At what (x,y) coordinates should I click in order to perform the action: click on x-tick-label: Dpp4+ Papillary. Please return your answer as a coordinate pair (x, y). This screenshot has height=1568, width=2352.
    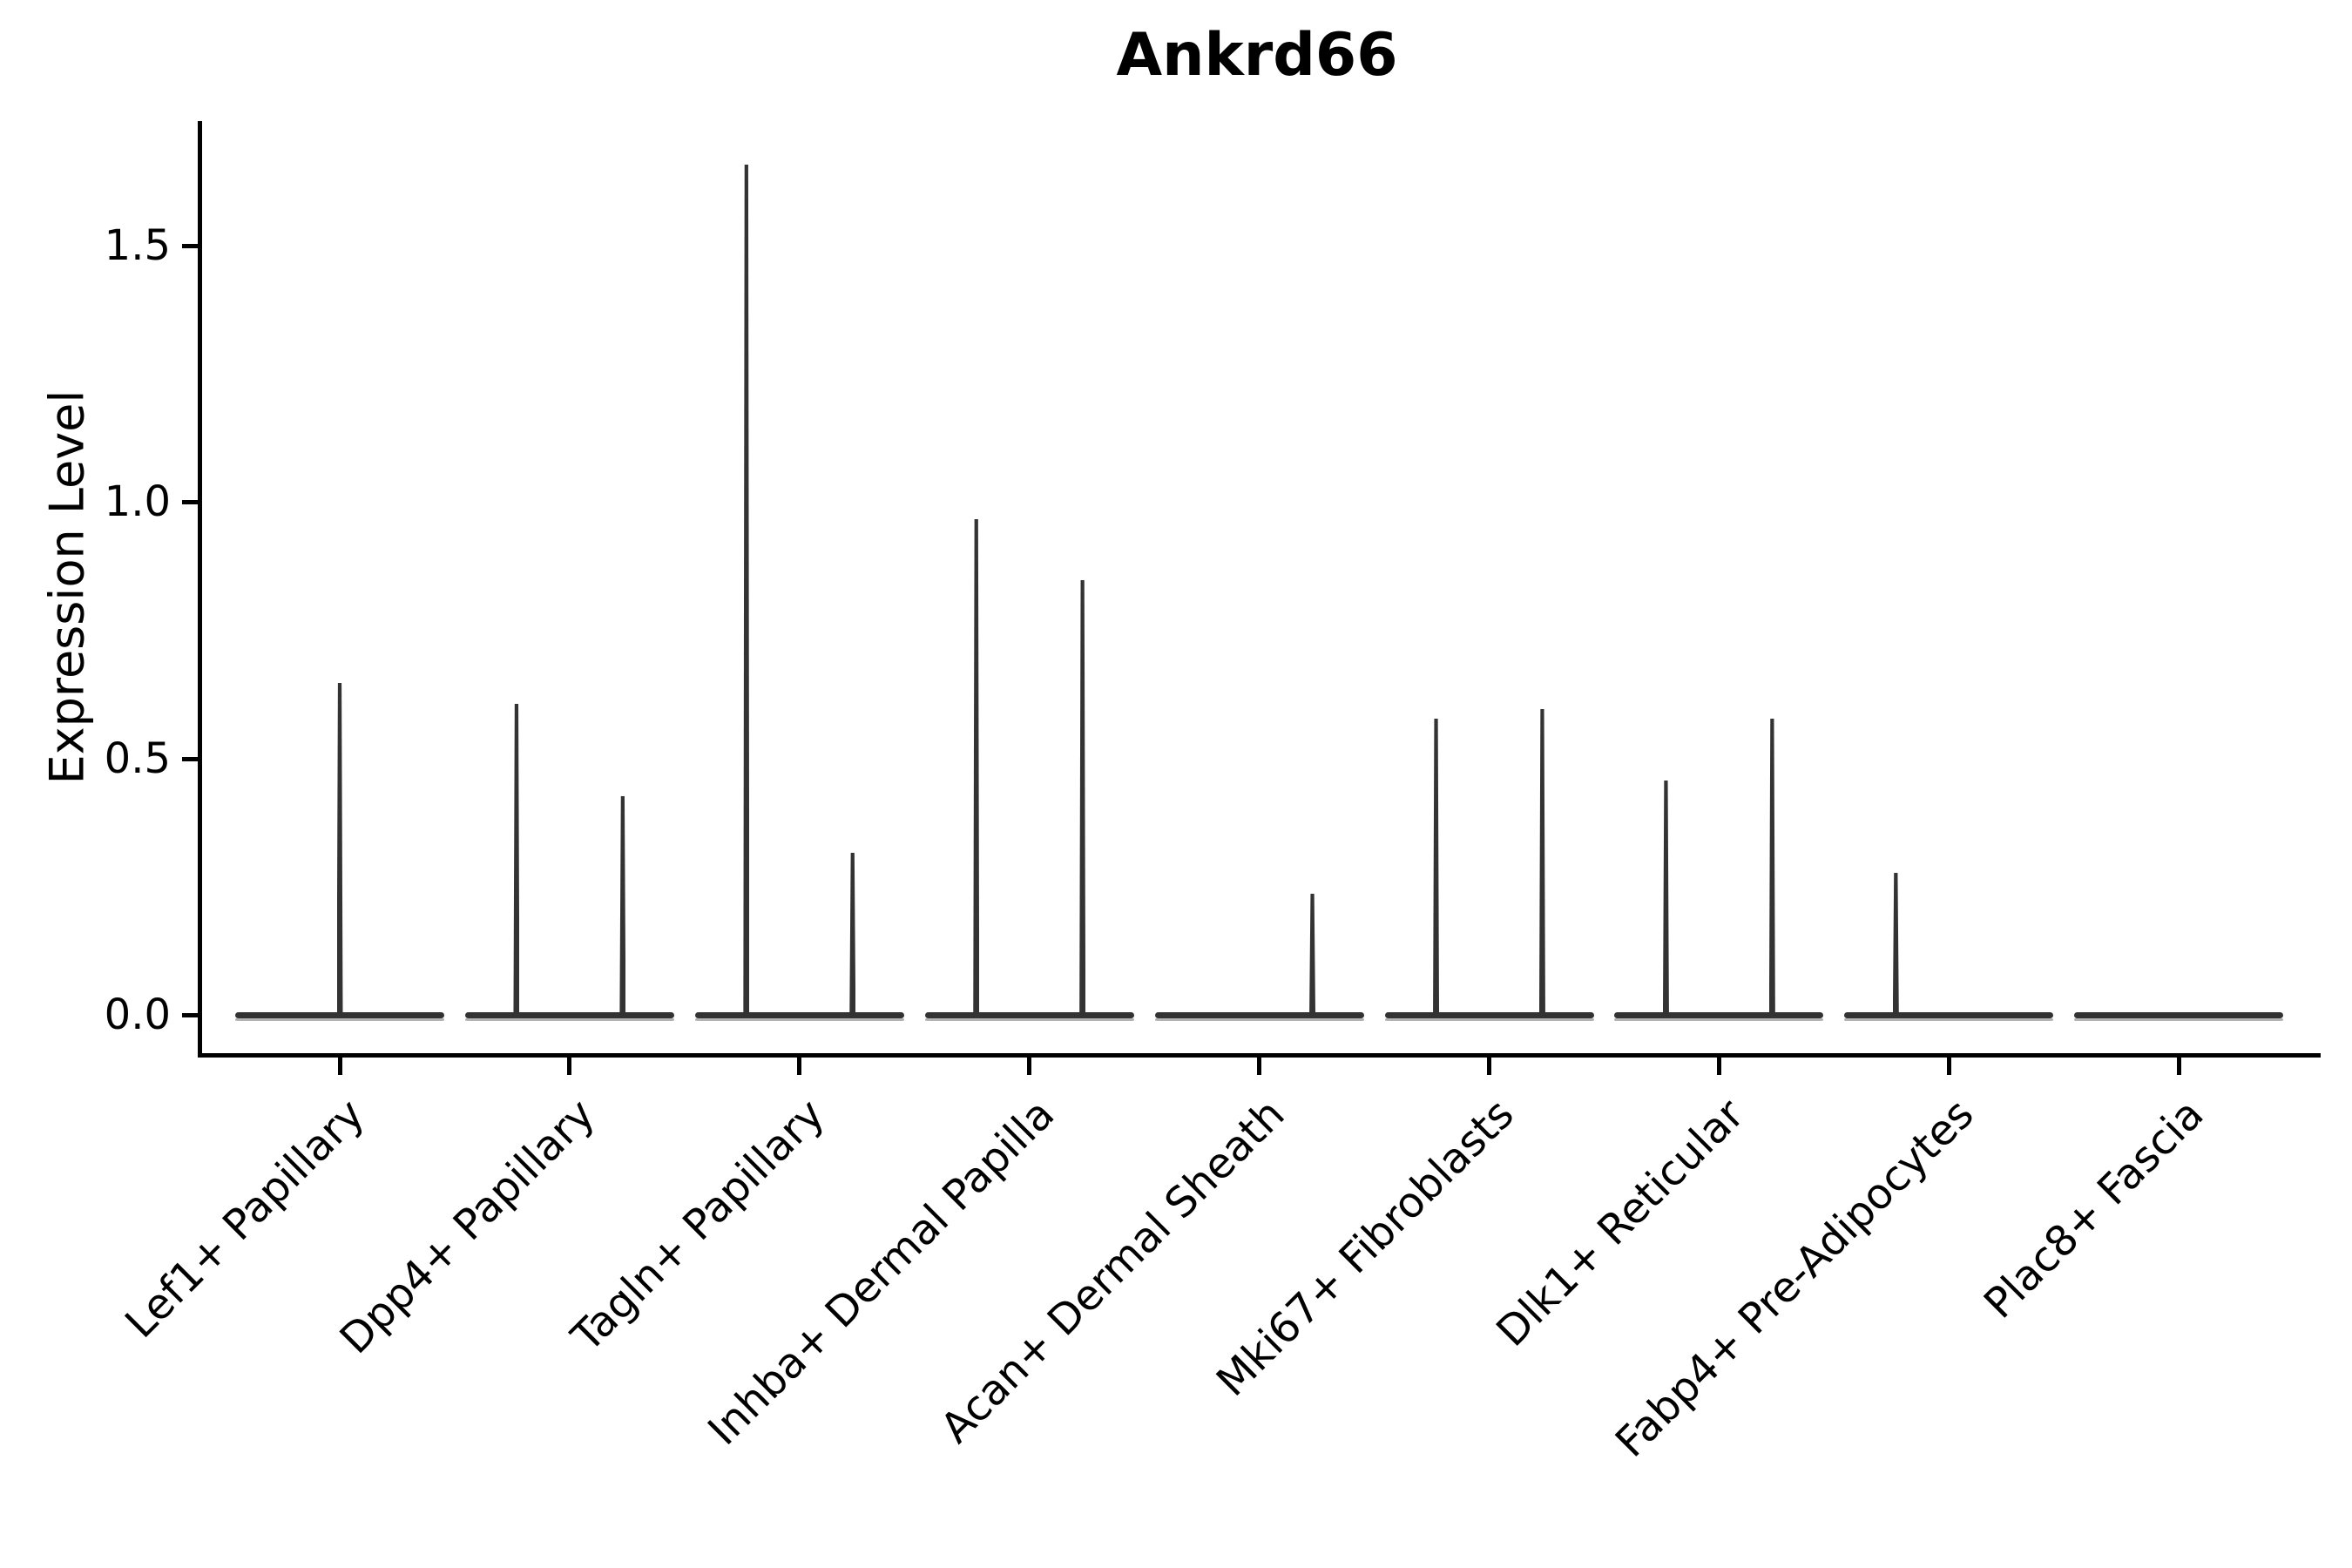
    Looking at the image, I should click on (467, 1227).